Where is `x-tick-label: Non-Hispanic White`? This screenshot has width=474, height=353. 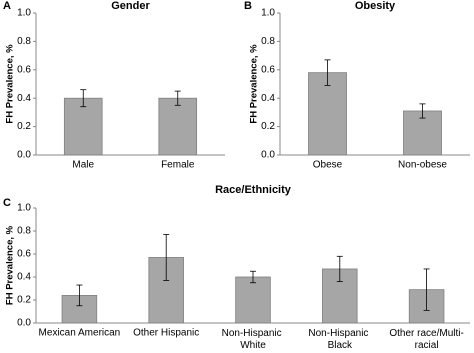 x-tick-label: Non-Hispanic White is located at coordinates (253, 339).